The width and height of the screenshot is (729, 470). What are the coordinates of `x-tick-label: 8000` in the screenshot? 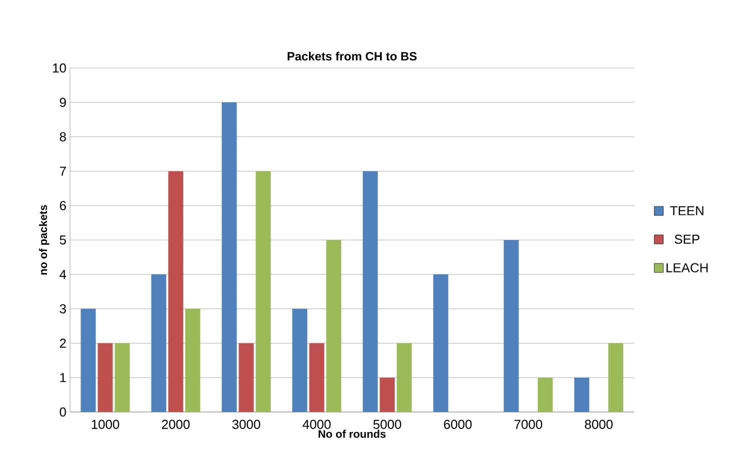 It's located at (598, 424).